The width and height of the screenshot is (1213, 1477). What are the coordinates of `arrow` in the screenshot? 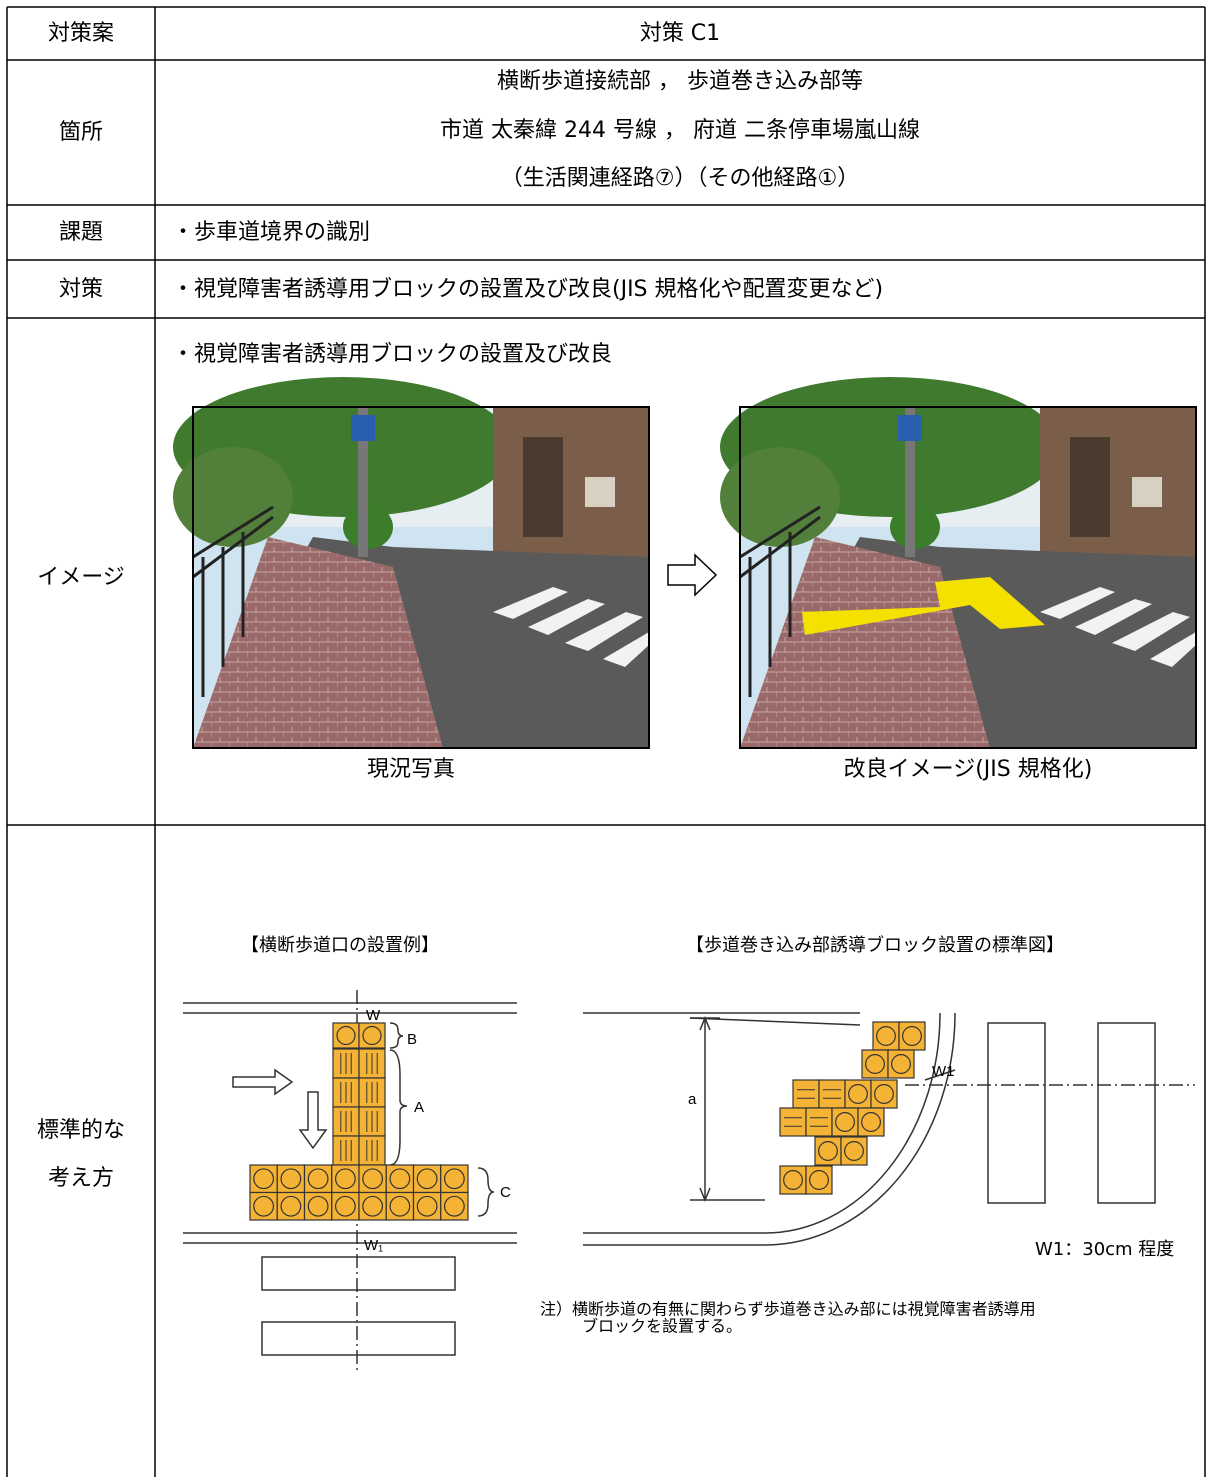 It's located at (692, 575).